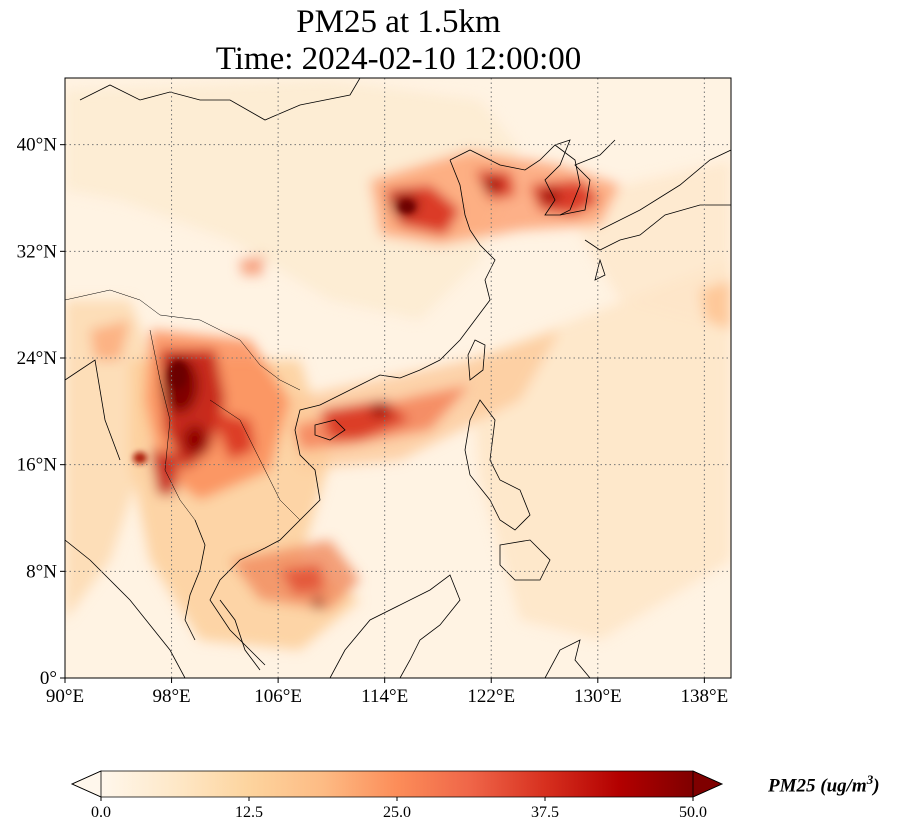 The width and height of the screenshot is (905, 836). Describe the element at coordinates (384, 696) in the screenshot. I see `lon-tick-label: 114°E` at that location.